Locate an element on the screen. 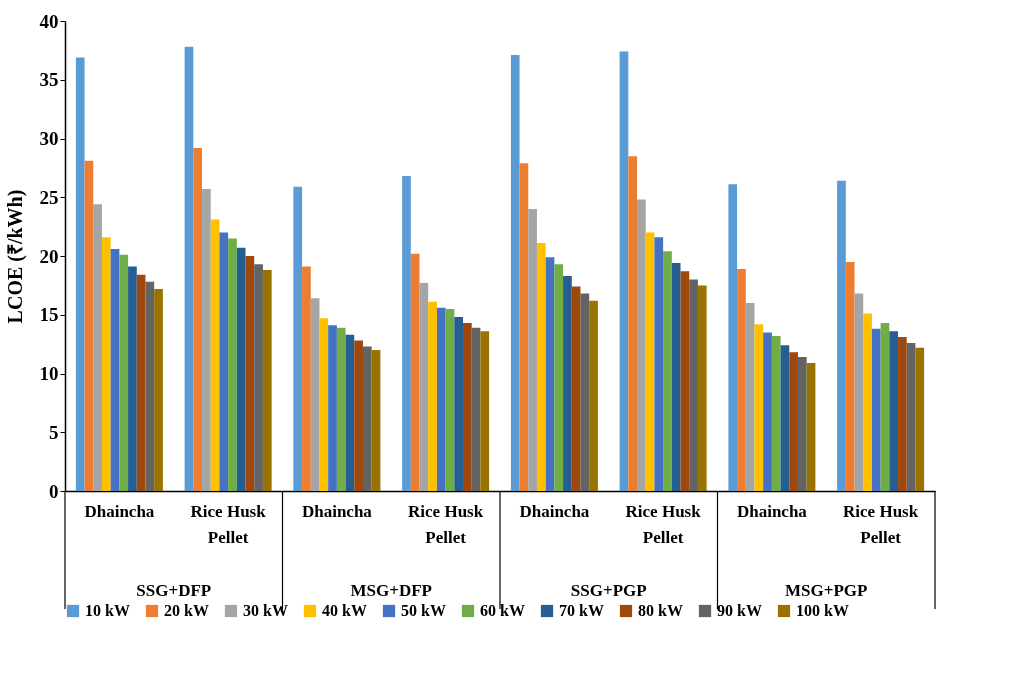  text: SSG+PGP is located at coordinates (608, 590).